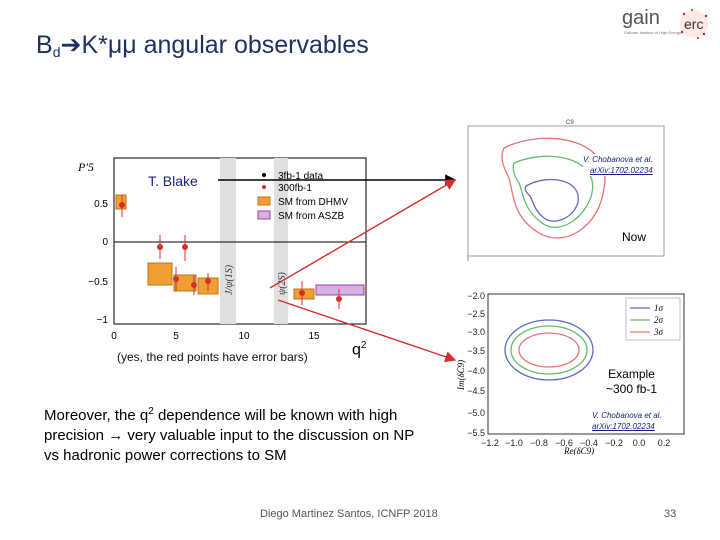 This screenshot has width=720, height=540. What do you see at coordinates (176, 336) in the screenshot?
I see `xtick-label: 5` at bounding box center [176, 336].